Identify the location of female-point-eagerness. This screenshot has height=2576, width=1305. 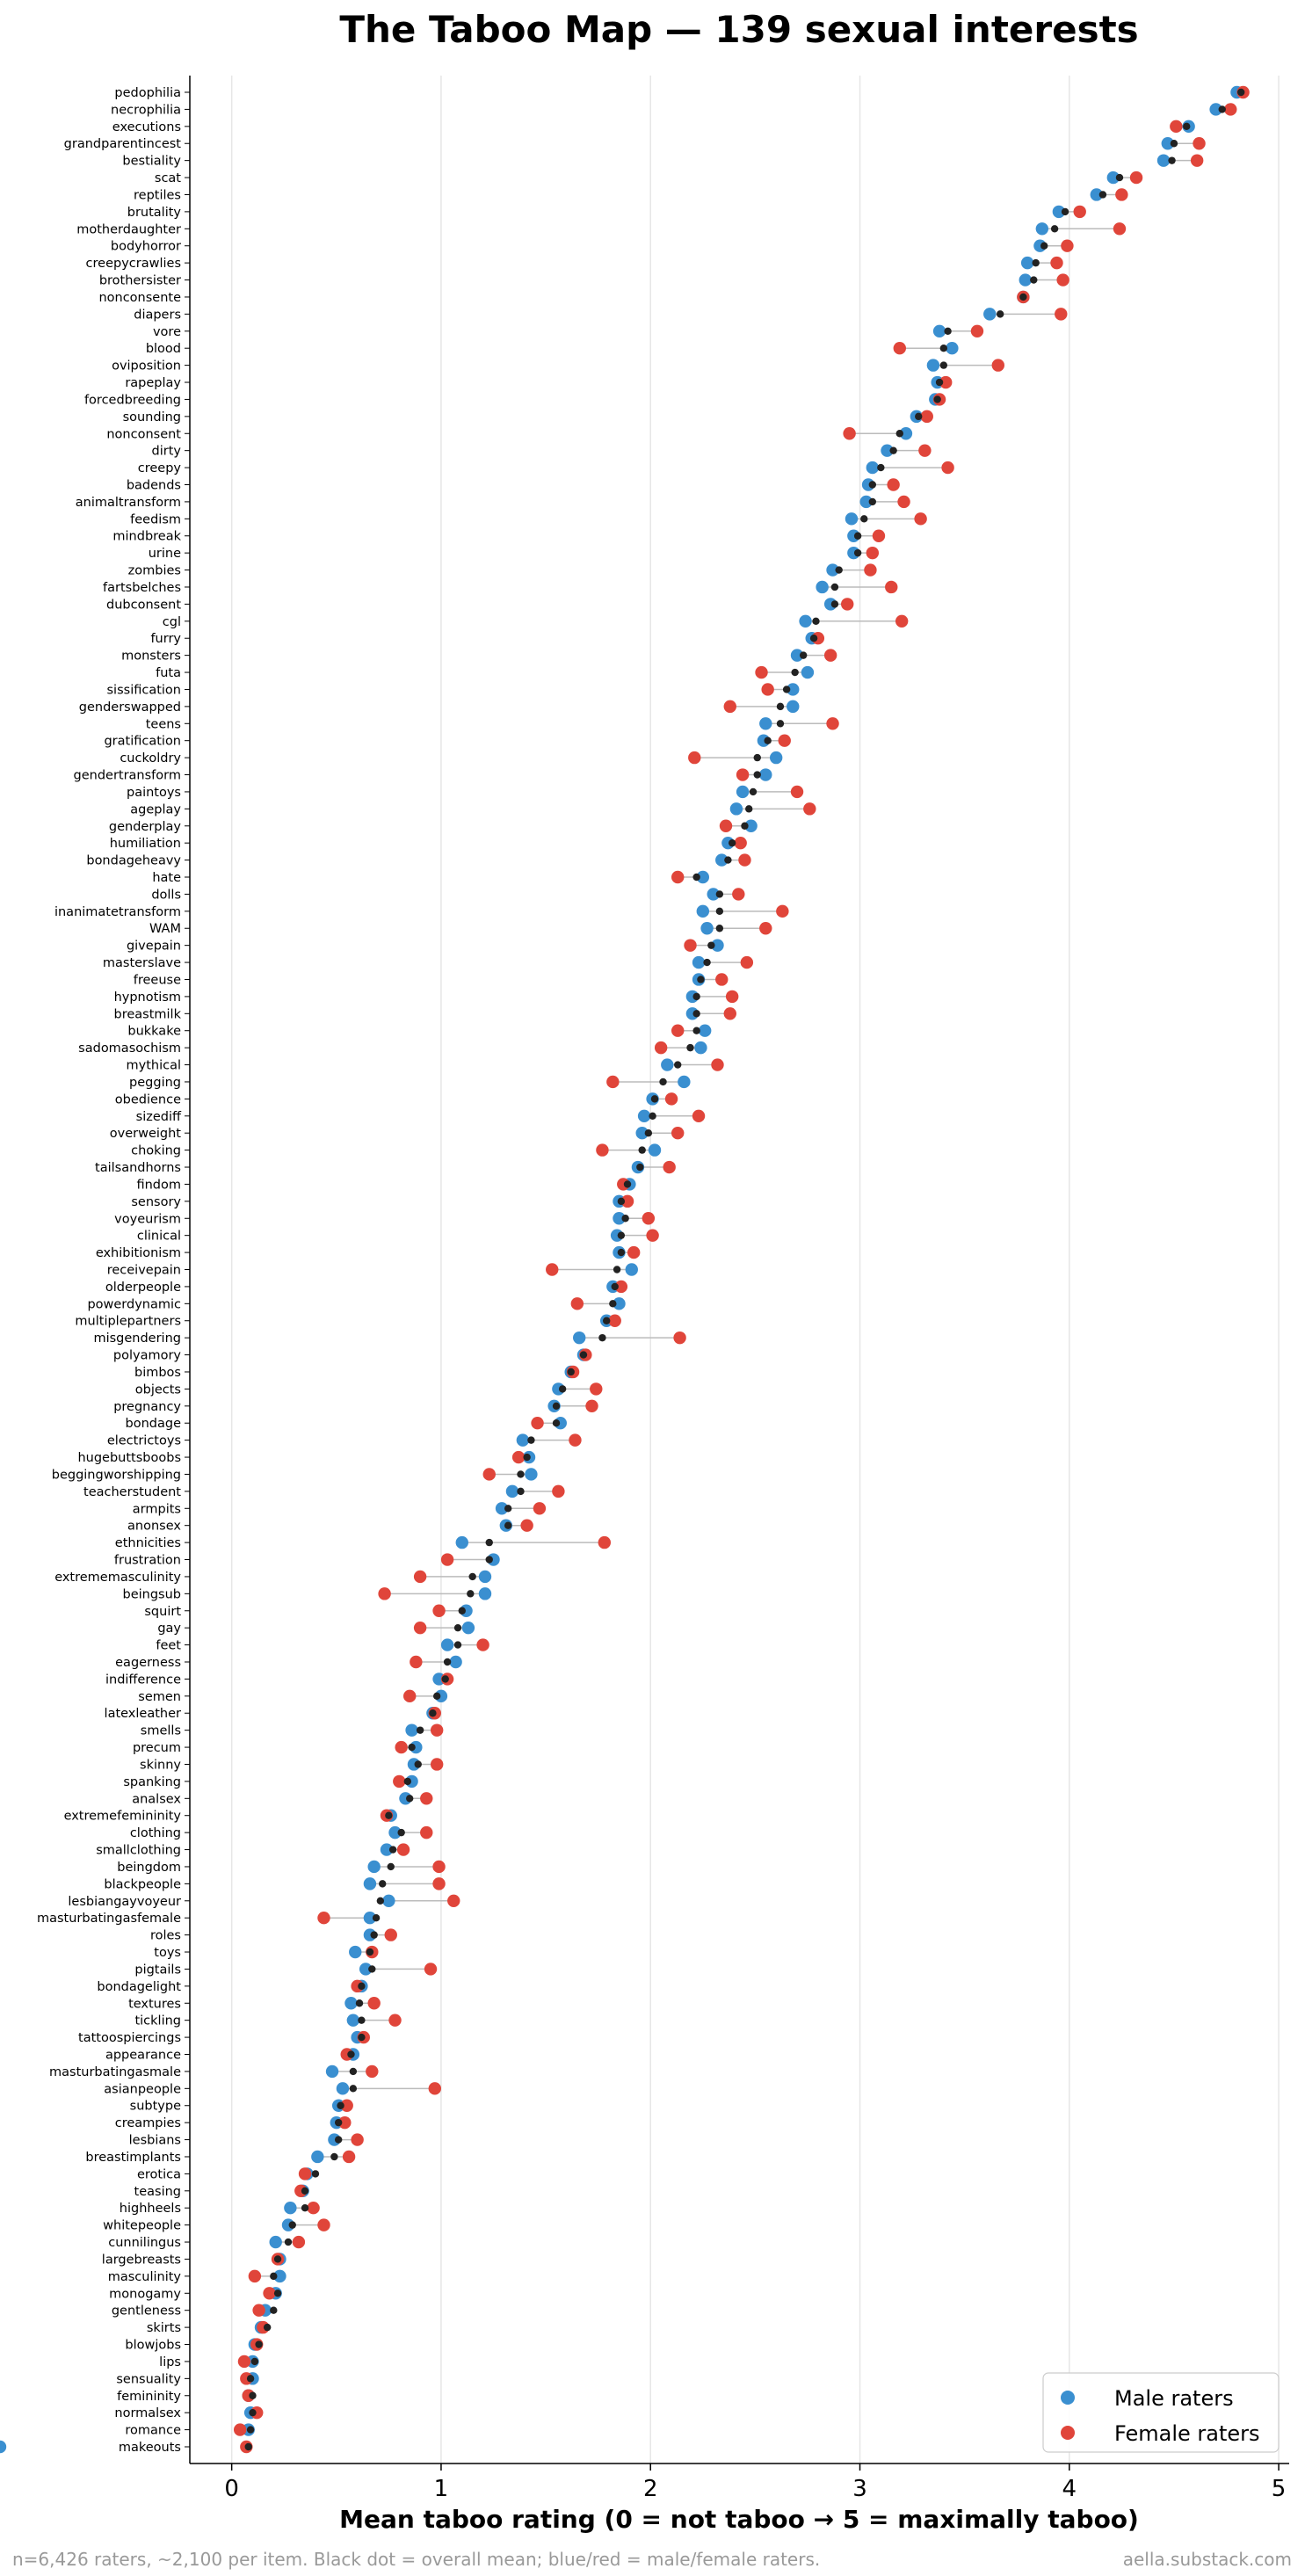
(417, 1662).